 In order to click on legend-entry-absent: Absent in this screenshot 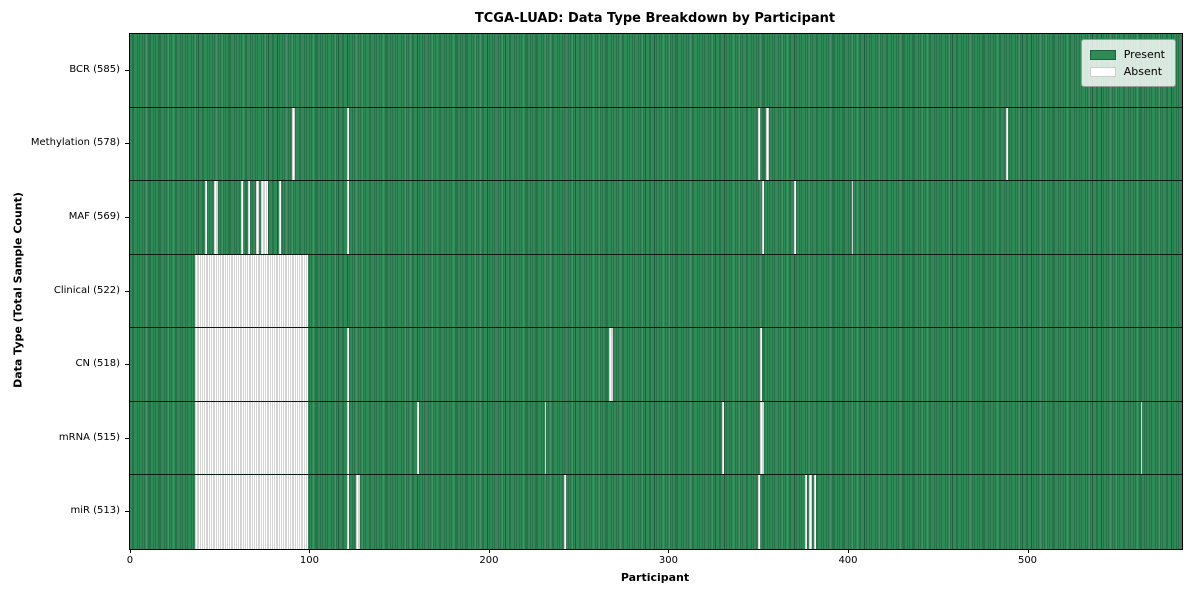, I will do `click(1127, 71)`.